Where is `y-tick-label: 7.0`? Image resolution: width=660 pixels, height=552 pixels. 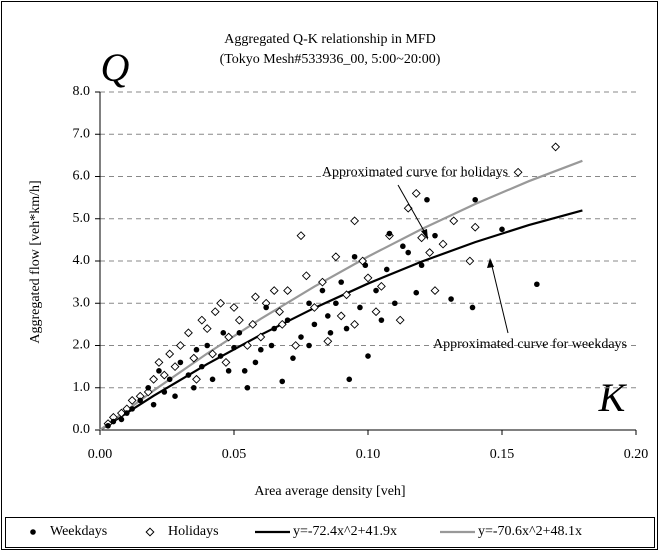
y-tick-label: 7.0 is located at coordinates (82, 133).